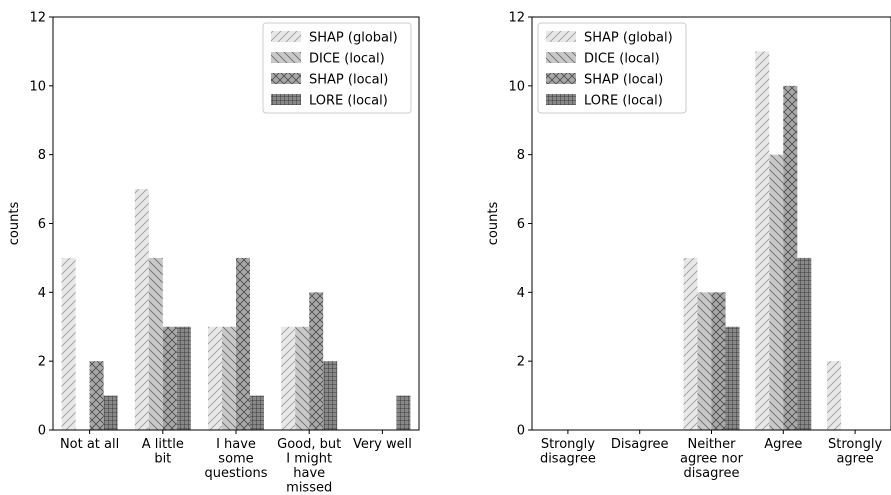 Image resolution: width=891 pixels, height=495 pixels. I want to click on x-tick-label: Agree, so click(783, 444).